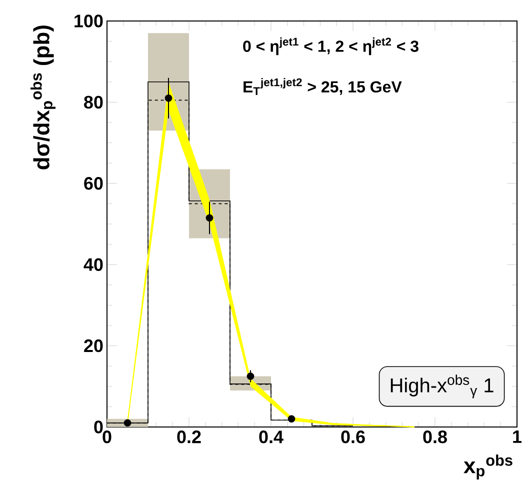 This screenshot has height=497, width=529. Describe the element at coordinates (98, 427) in the screenshot. I see `y-tick-label: 0` at that location.